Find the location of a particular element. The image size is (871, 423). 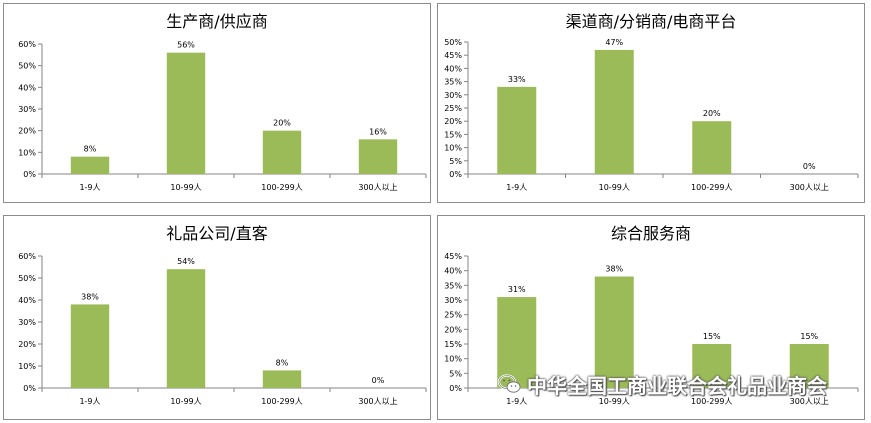

chart-title: 生产商/供应商 is located at coordinates (216, 21).